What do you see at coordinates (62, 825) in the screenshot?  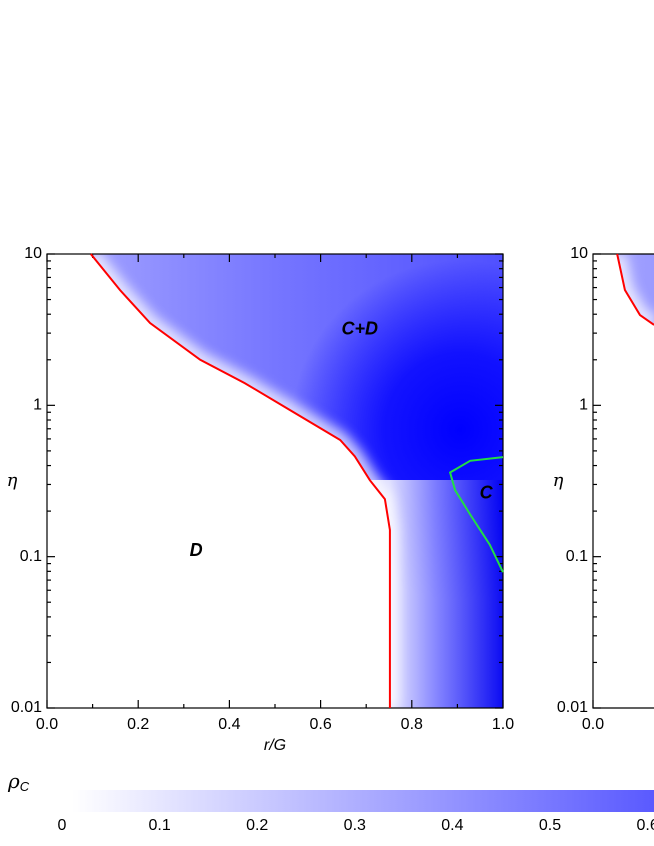 I see `colorbar-tick-label: 0` at bounding box center [62, 825].